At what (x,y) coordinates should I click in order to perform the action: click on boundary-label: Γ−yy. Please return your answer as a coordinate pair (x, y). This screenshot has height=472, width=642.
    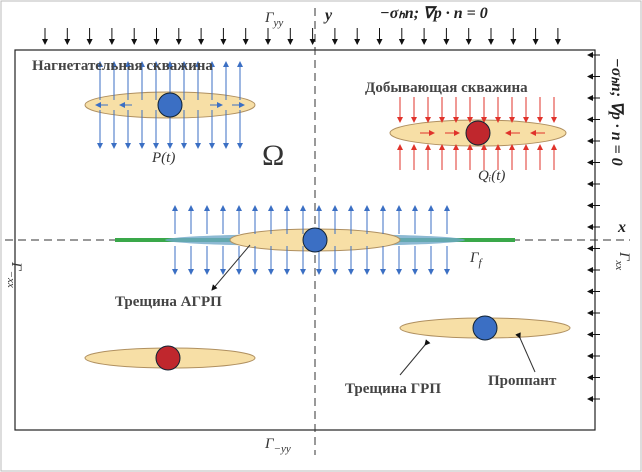
    Looking at the image, I should click on (277, 445).